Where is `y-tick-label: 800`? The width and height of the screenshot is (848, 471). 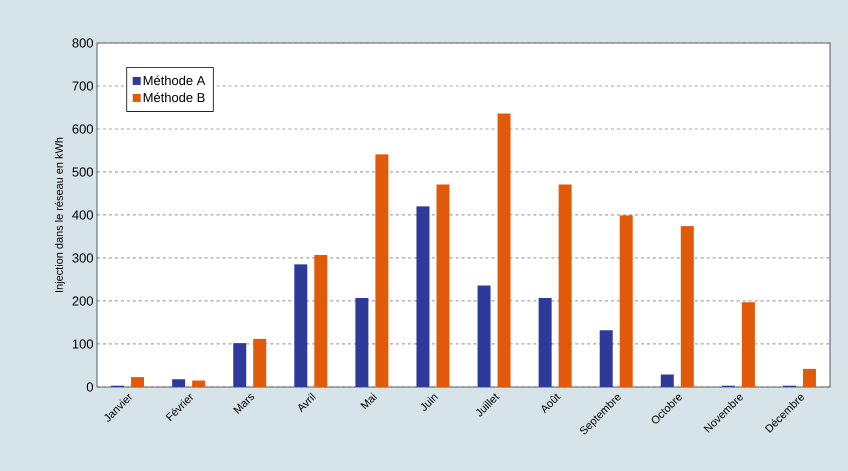
y-tick-label: 800 is located at coordinates (82, 43).